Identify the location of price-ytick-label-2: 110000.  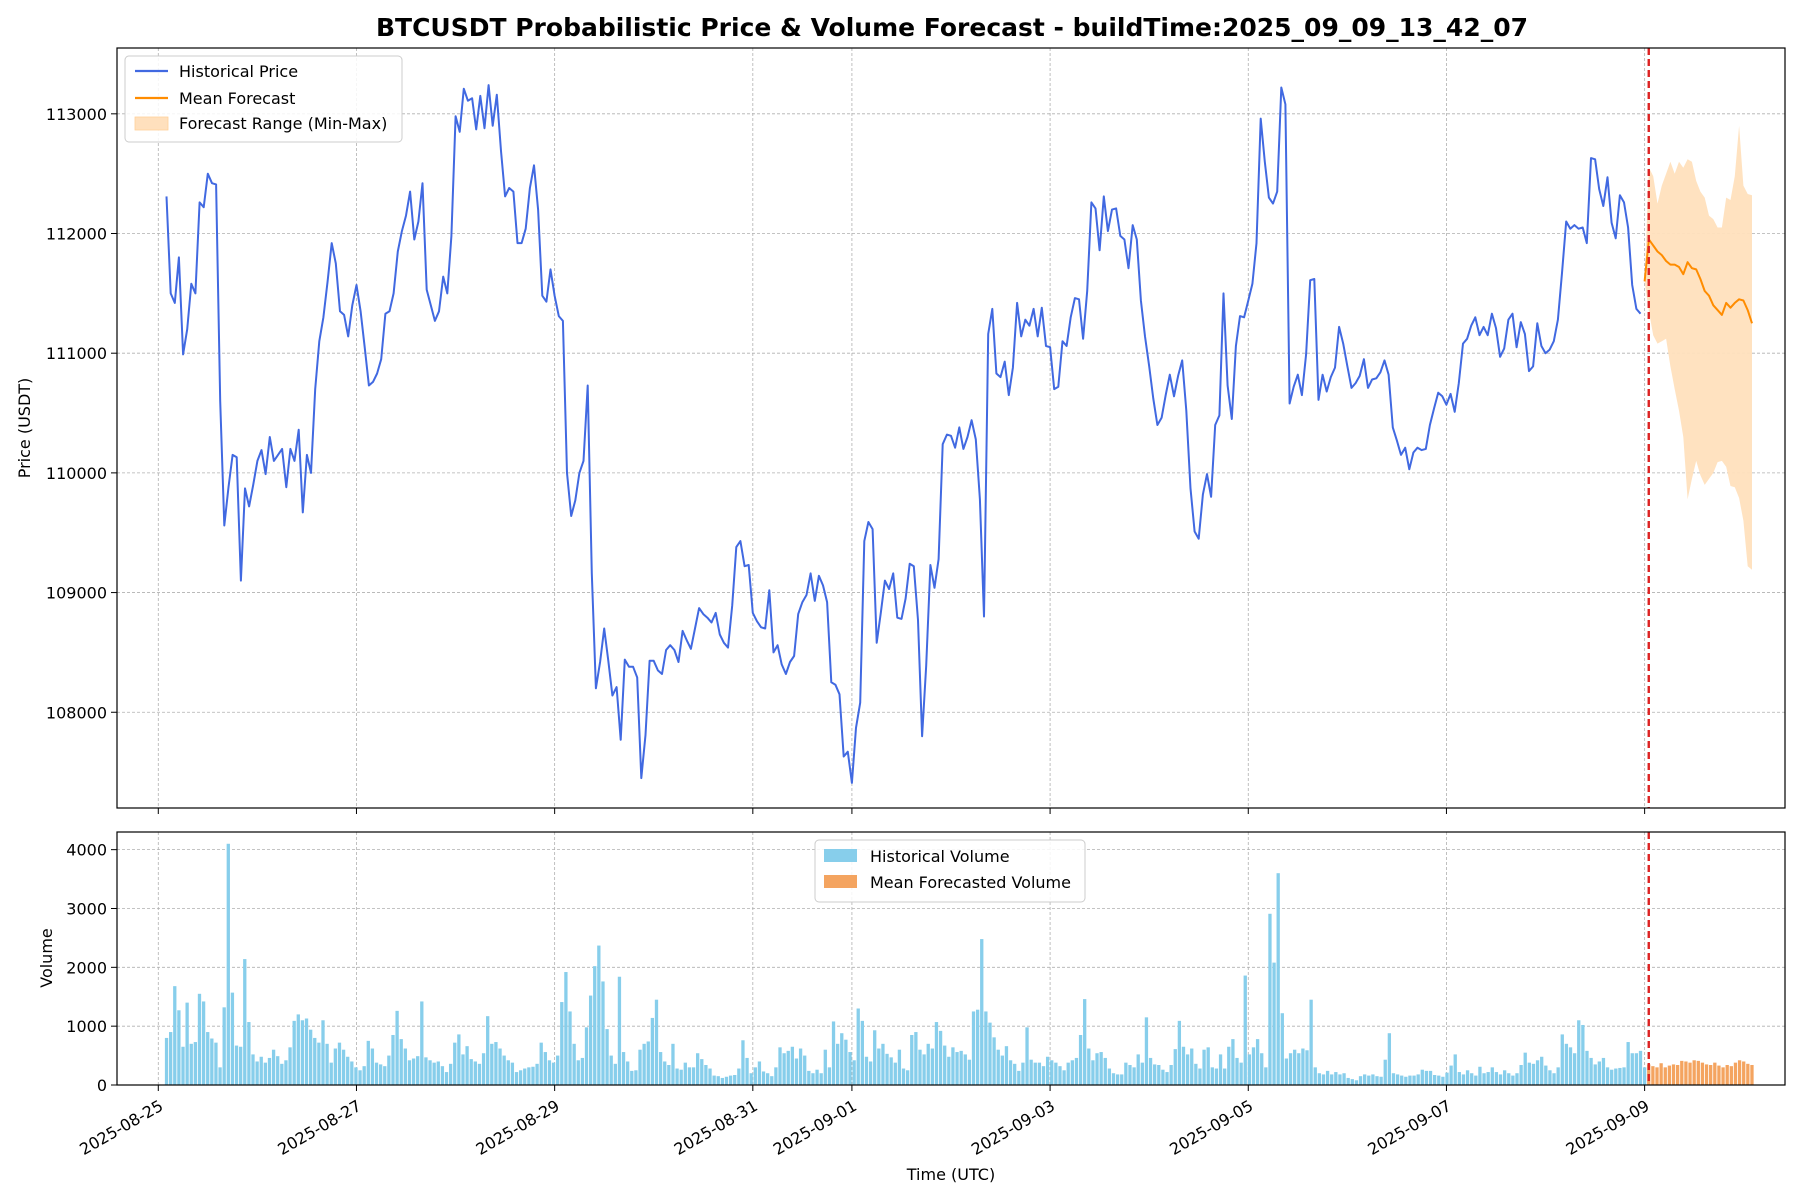
(76, 473).